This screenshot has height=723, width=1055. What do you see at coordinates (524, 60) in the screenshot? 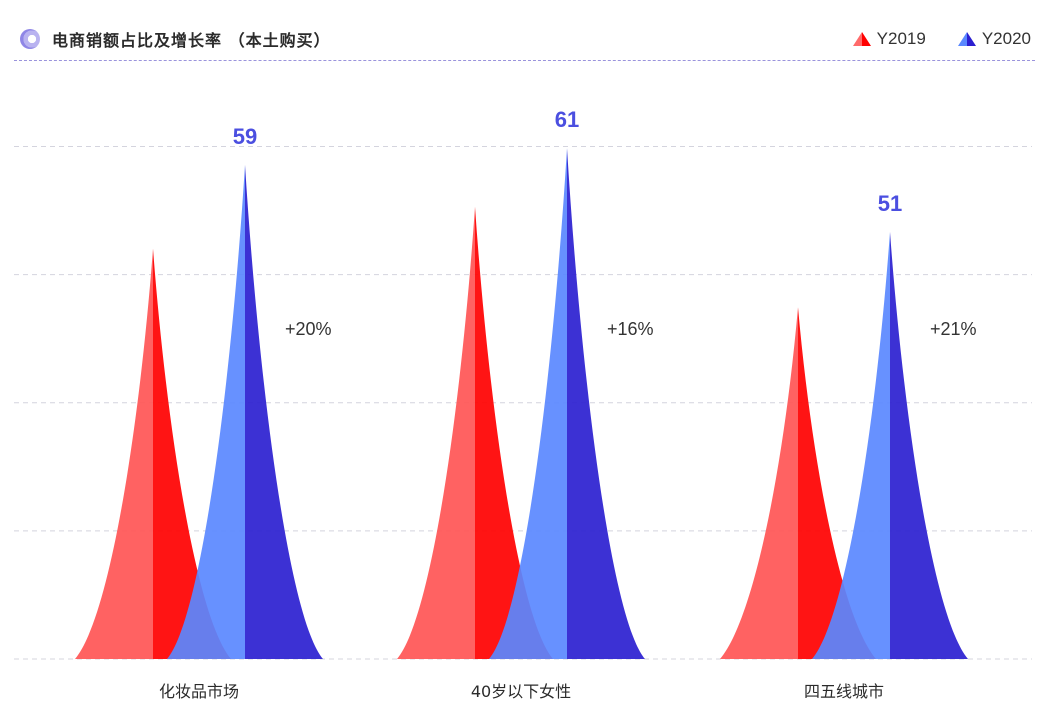
I see `header-divider` at bounding box center [524, 60].